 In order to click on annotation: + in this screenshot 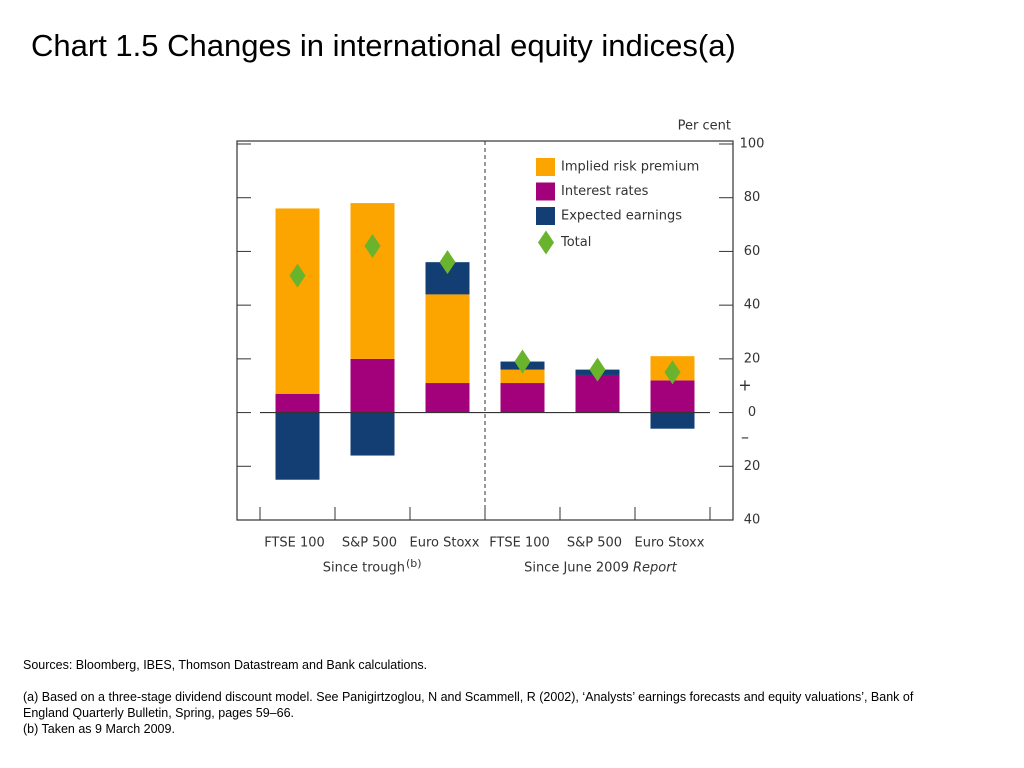, I will do `click(744, 385)`.